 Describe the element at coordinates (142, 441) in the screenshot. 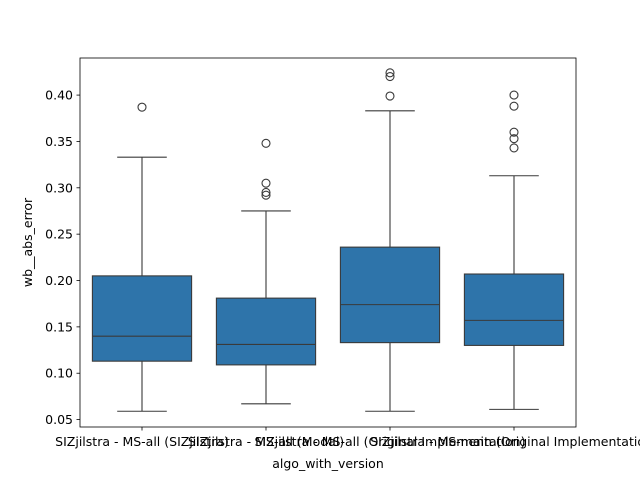

I see `x-tick-label: SIZjilstra - MS-all (SIZjilstra)` at that location.